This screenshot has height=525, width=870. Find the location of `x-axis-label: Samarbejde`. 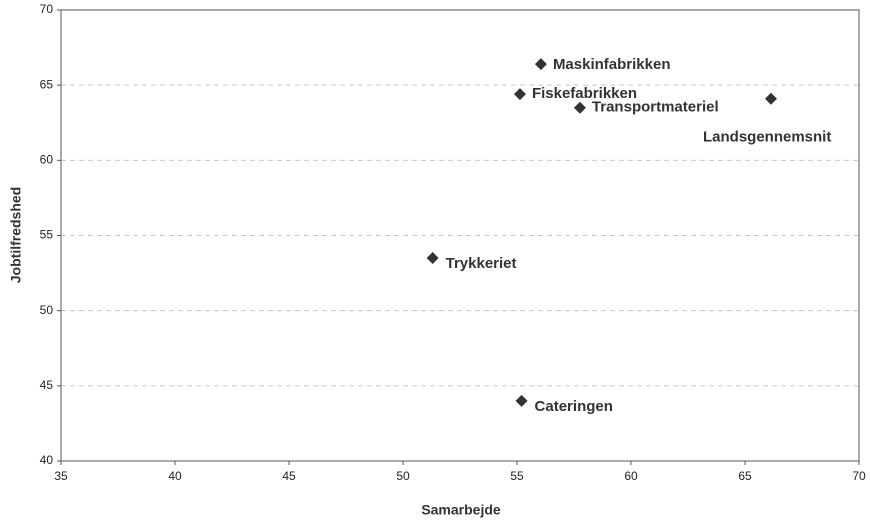

x-axis-label: Samarbejde is located at coordinates (461, 510).